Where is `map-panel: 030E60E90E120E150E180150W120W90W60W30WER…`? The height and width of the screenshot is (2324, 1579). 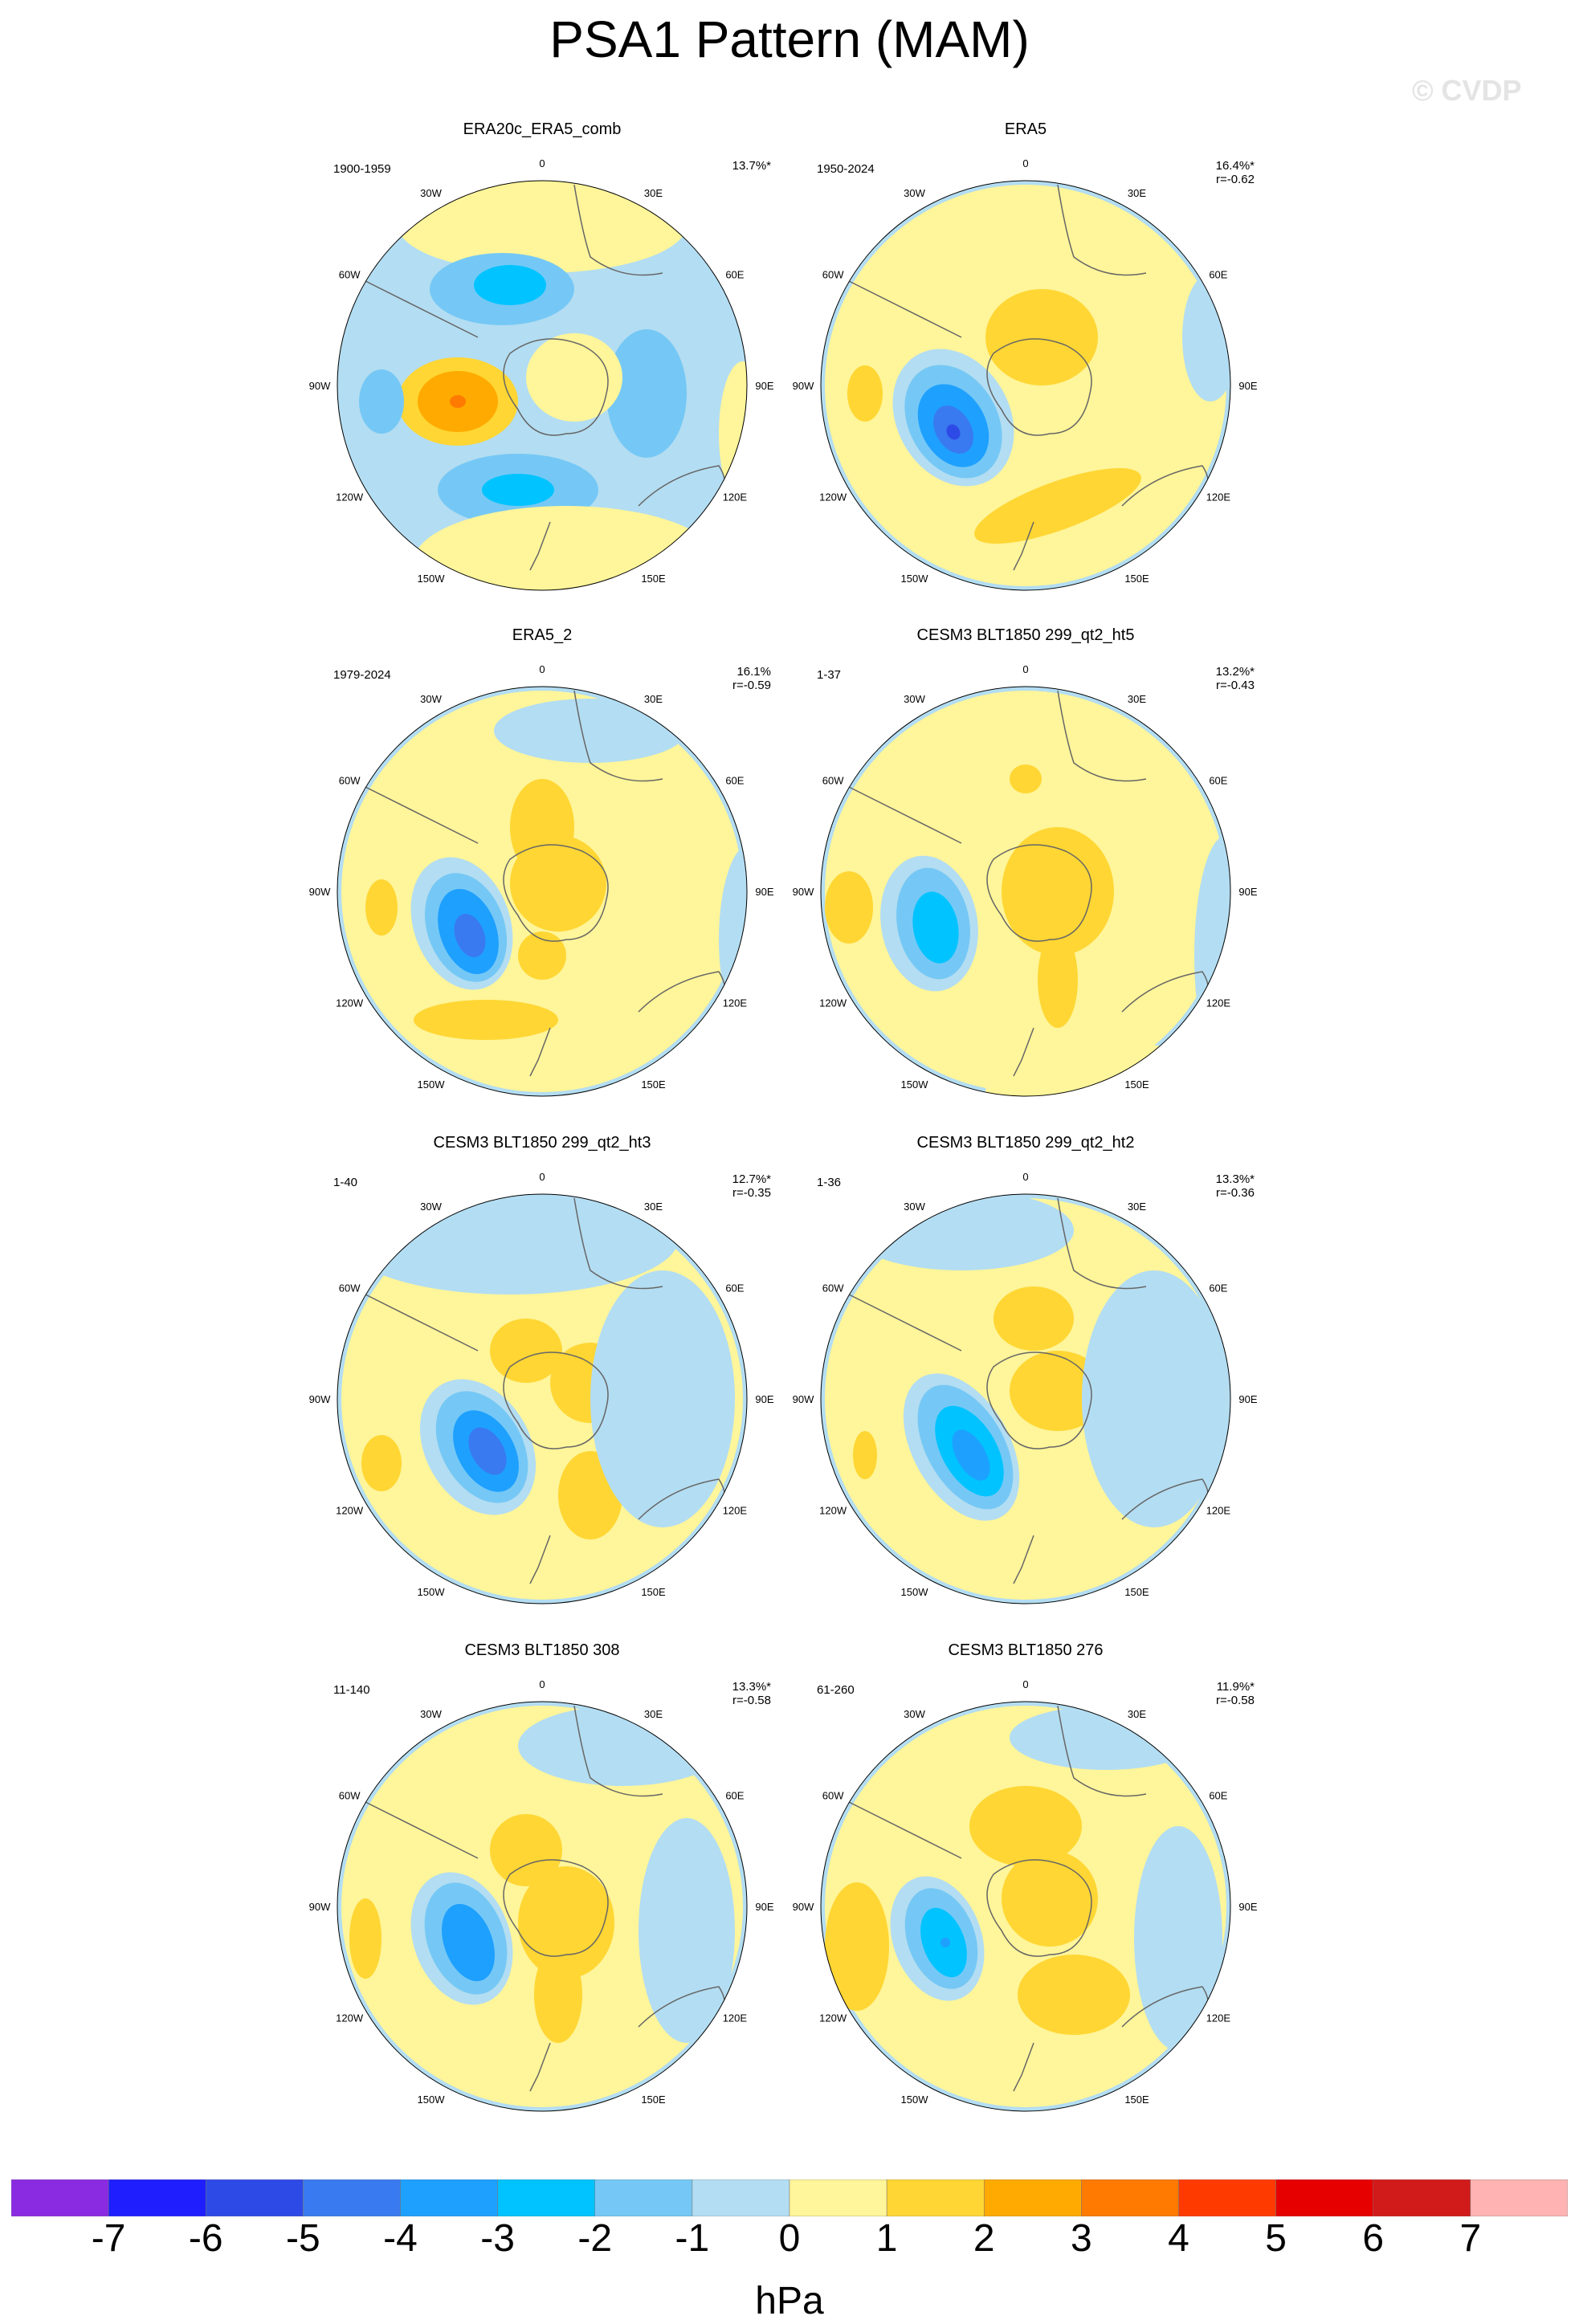 map-panel: 030E60E90E120E150E180150W120W90W60W30WER… is located at coordinates (542, 867).